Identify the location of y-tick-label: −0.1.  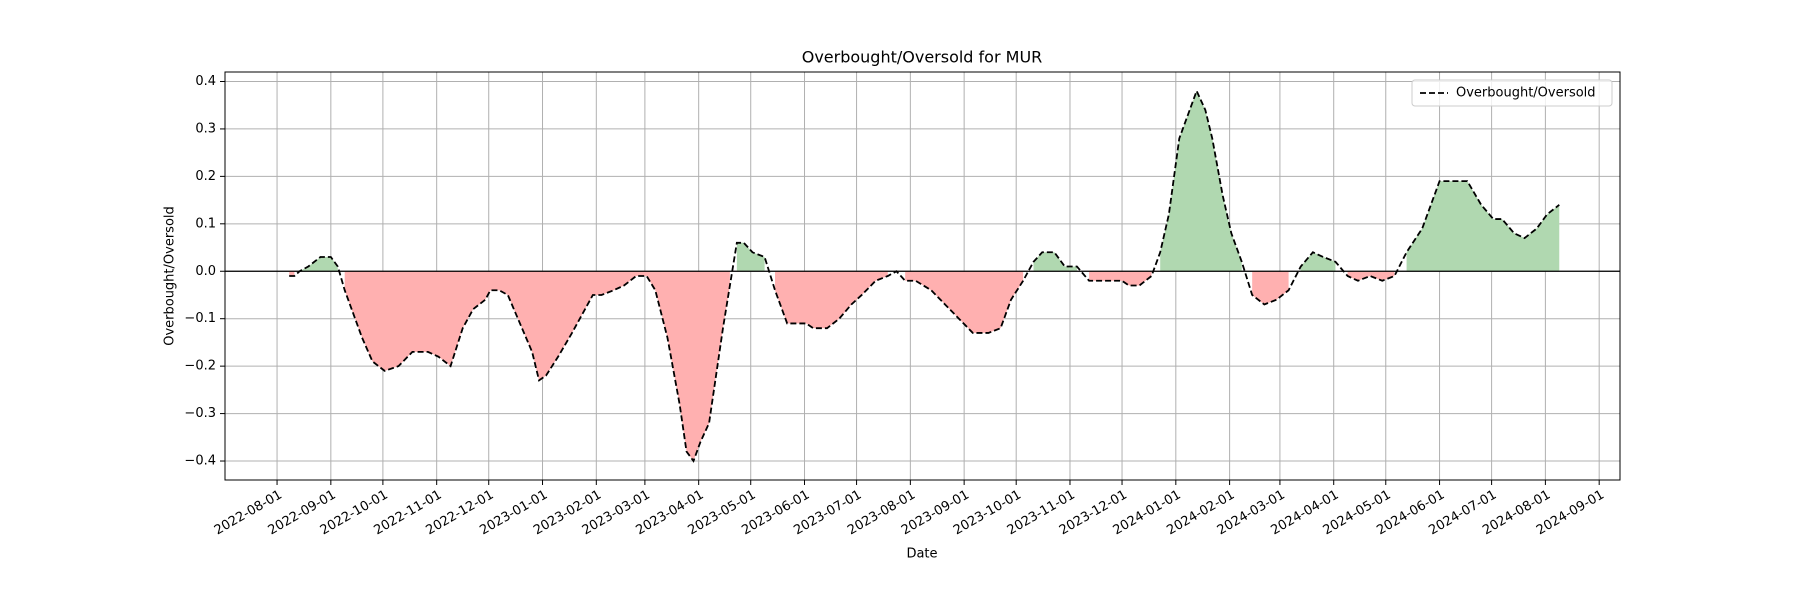
(200, 318).